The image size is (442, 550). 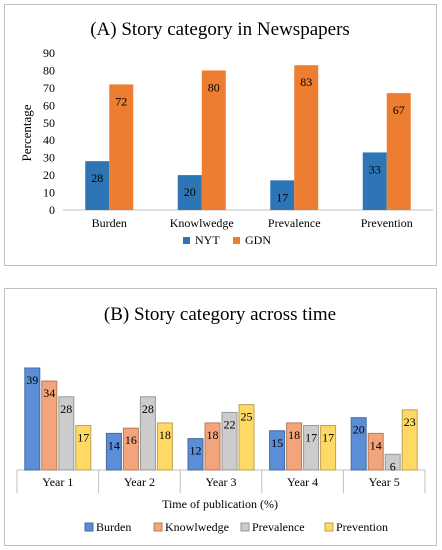 I want to click on data-label: 83, so click(x=306, y=82).